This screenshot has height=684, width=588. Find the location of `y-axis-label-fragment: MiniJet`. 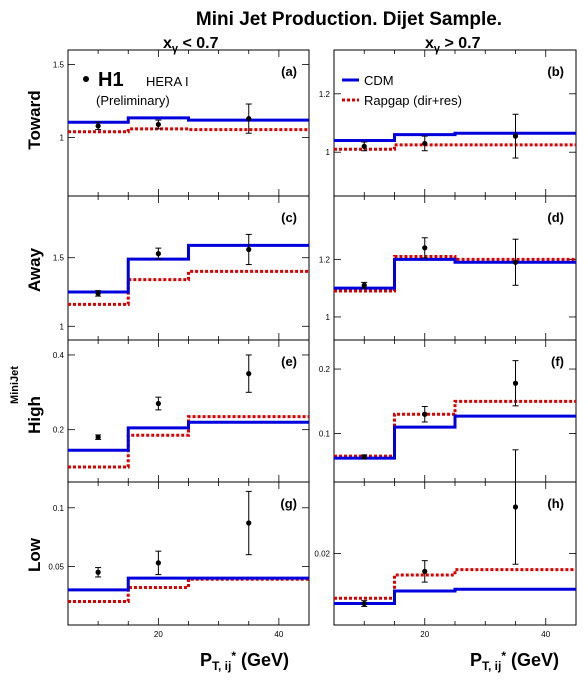

y-axis-label-fragment: MiniJet is located at coordinates (15, 385).